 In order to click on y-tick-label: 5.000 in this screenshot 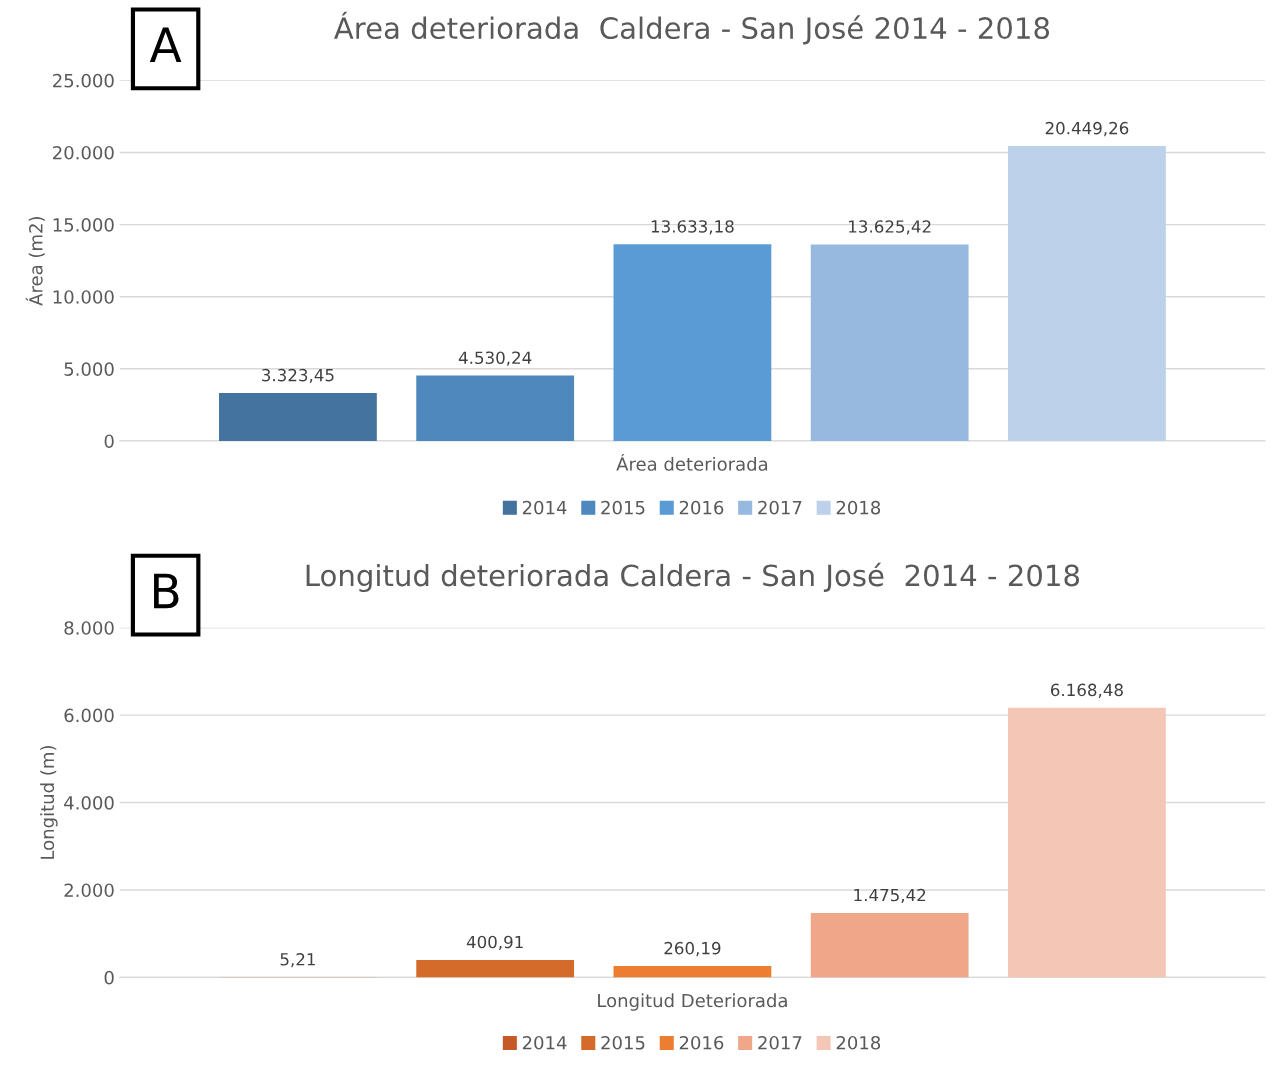, I will do `click(89, 369)`.